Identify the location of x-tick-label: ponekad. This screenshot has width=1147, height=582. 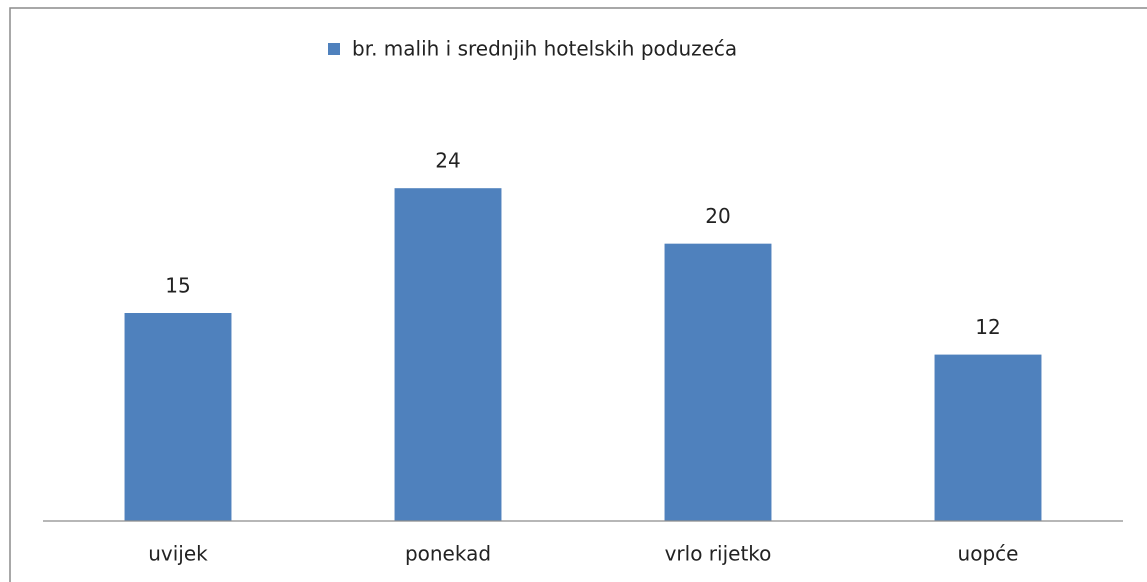
(448, 554).